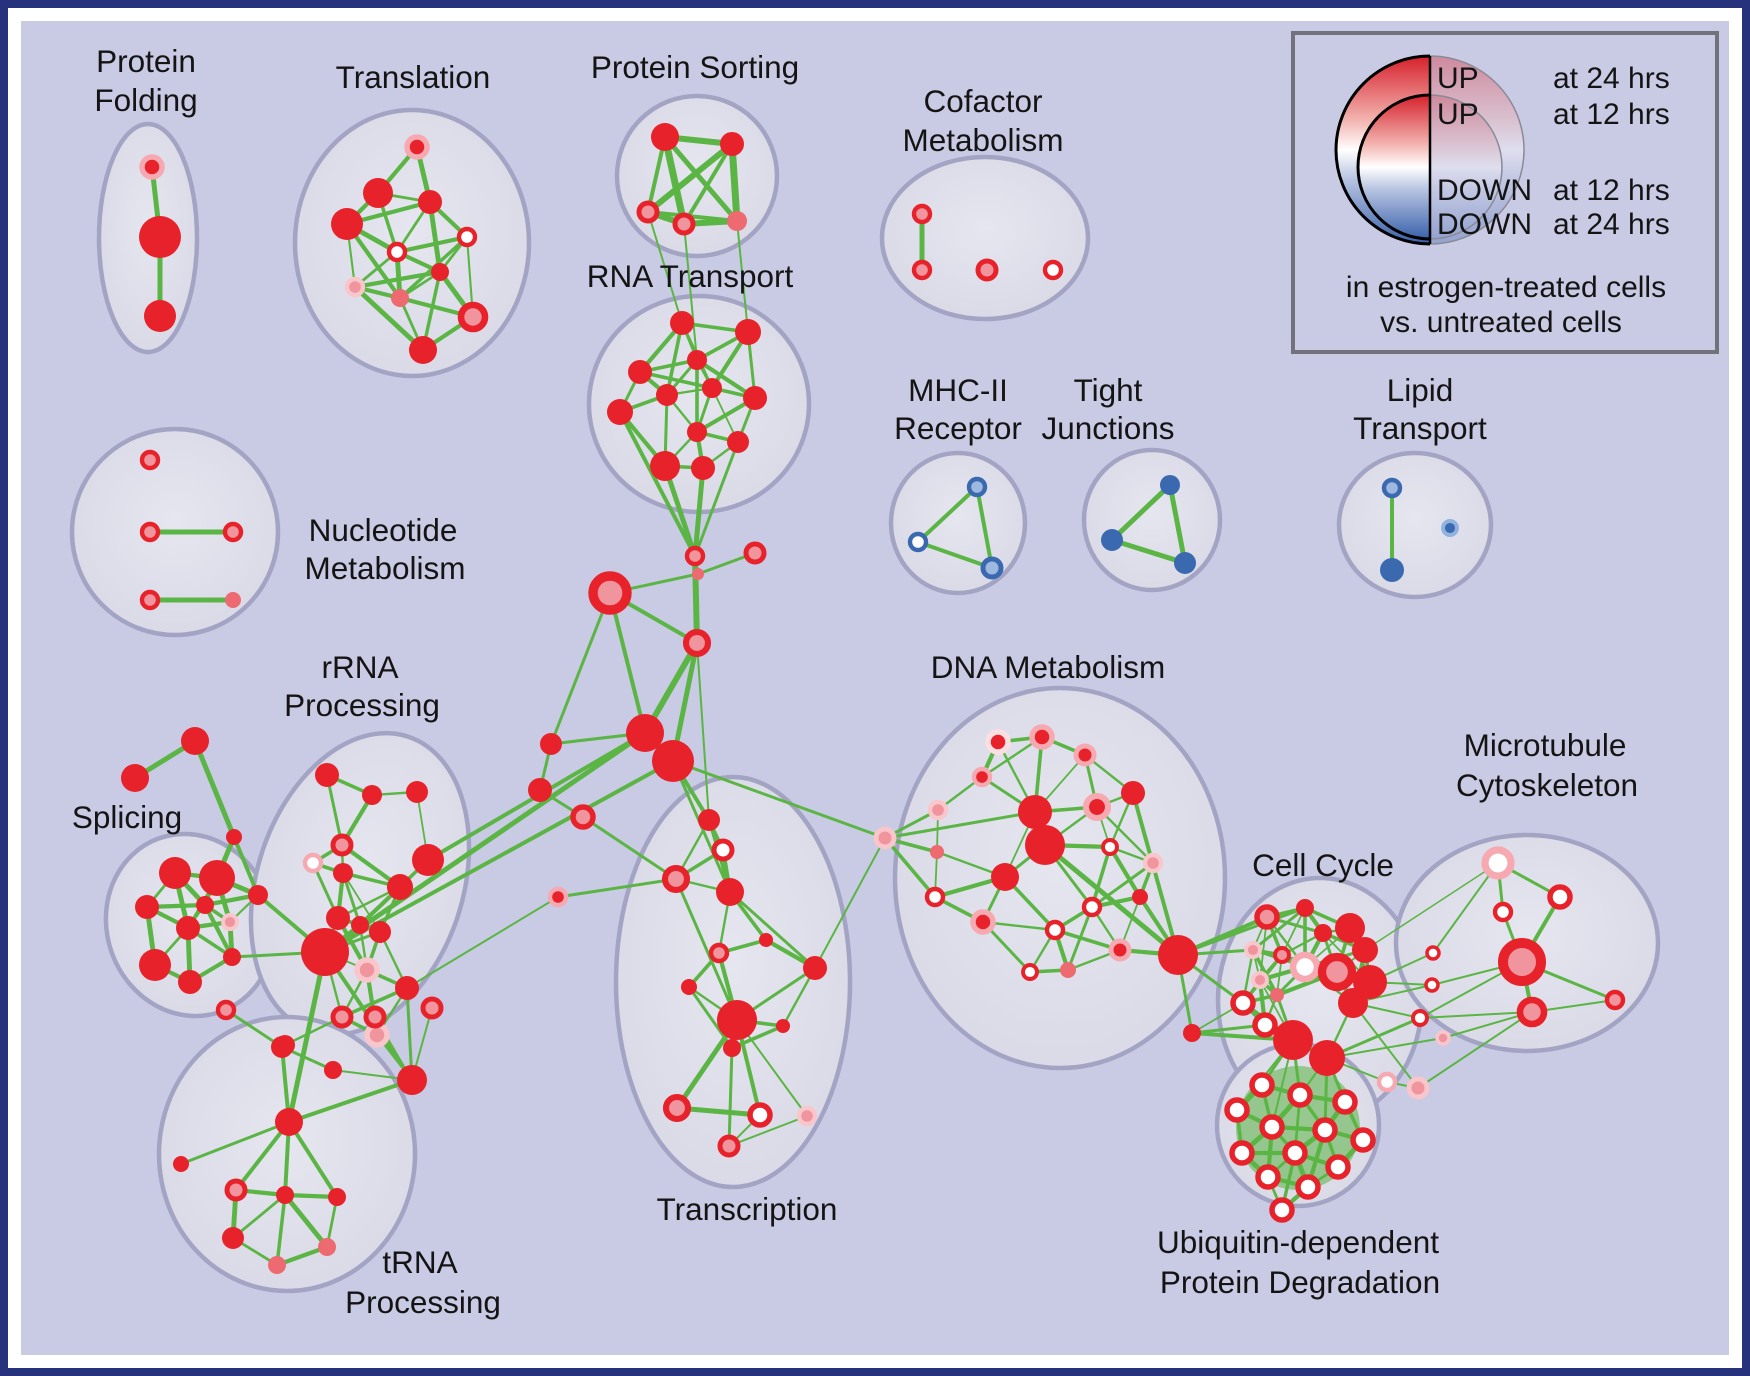  I want to click on legend-faded-half, so click(1477, 150).